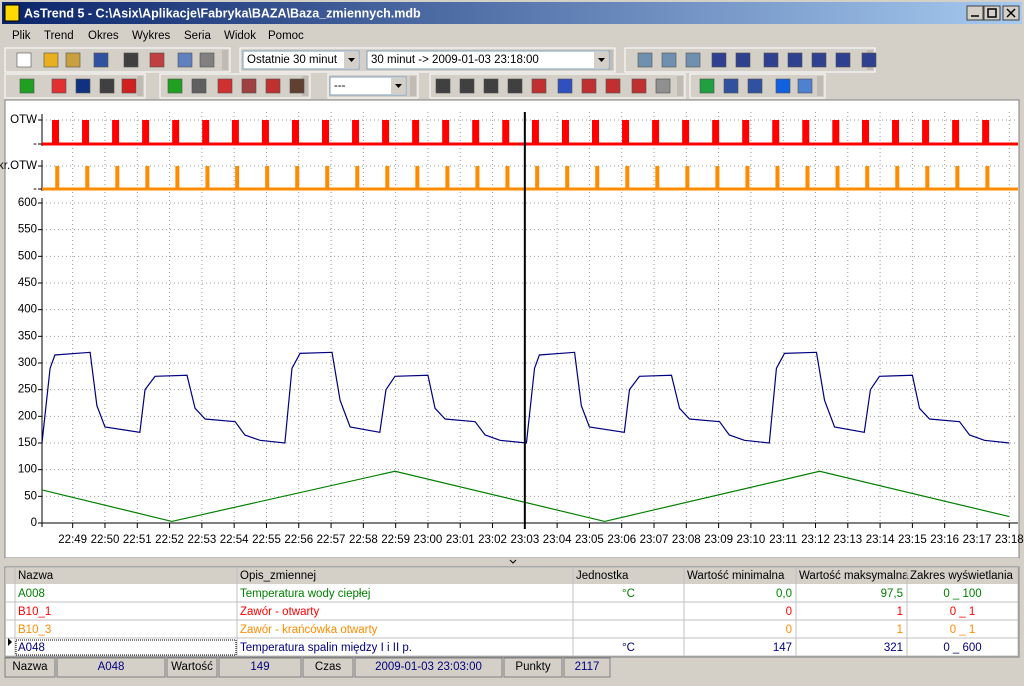  I want to click on table-cell: Zawór - krańcówka otwarty, so click(309, 630).